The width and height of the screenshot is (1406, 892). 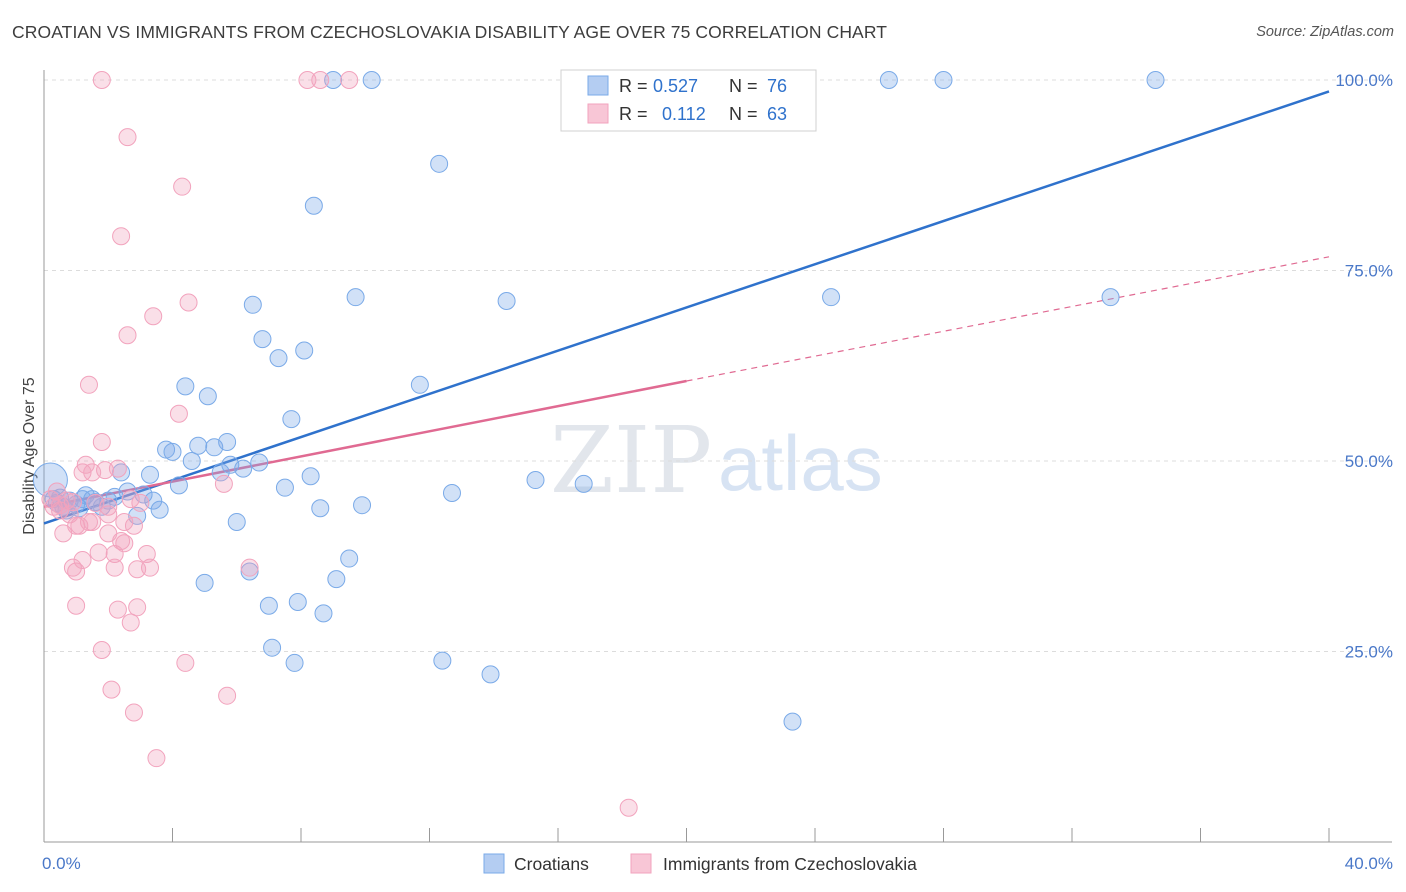 I want to click on chart-source: Source: ZipAtlas.com, so click(x=1325, y=32).